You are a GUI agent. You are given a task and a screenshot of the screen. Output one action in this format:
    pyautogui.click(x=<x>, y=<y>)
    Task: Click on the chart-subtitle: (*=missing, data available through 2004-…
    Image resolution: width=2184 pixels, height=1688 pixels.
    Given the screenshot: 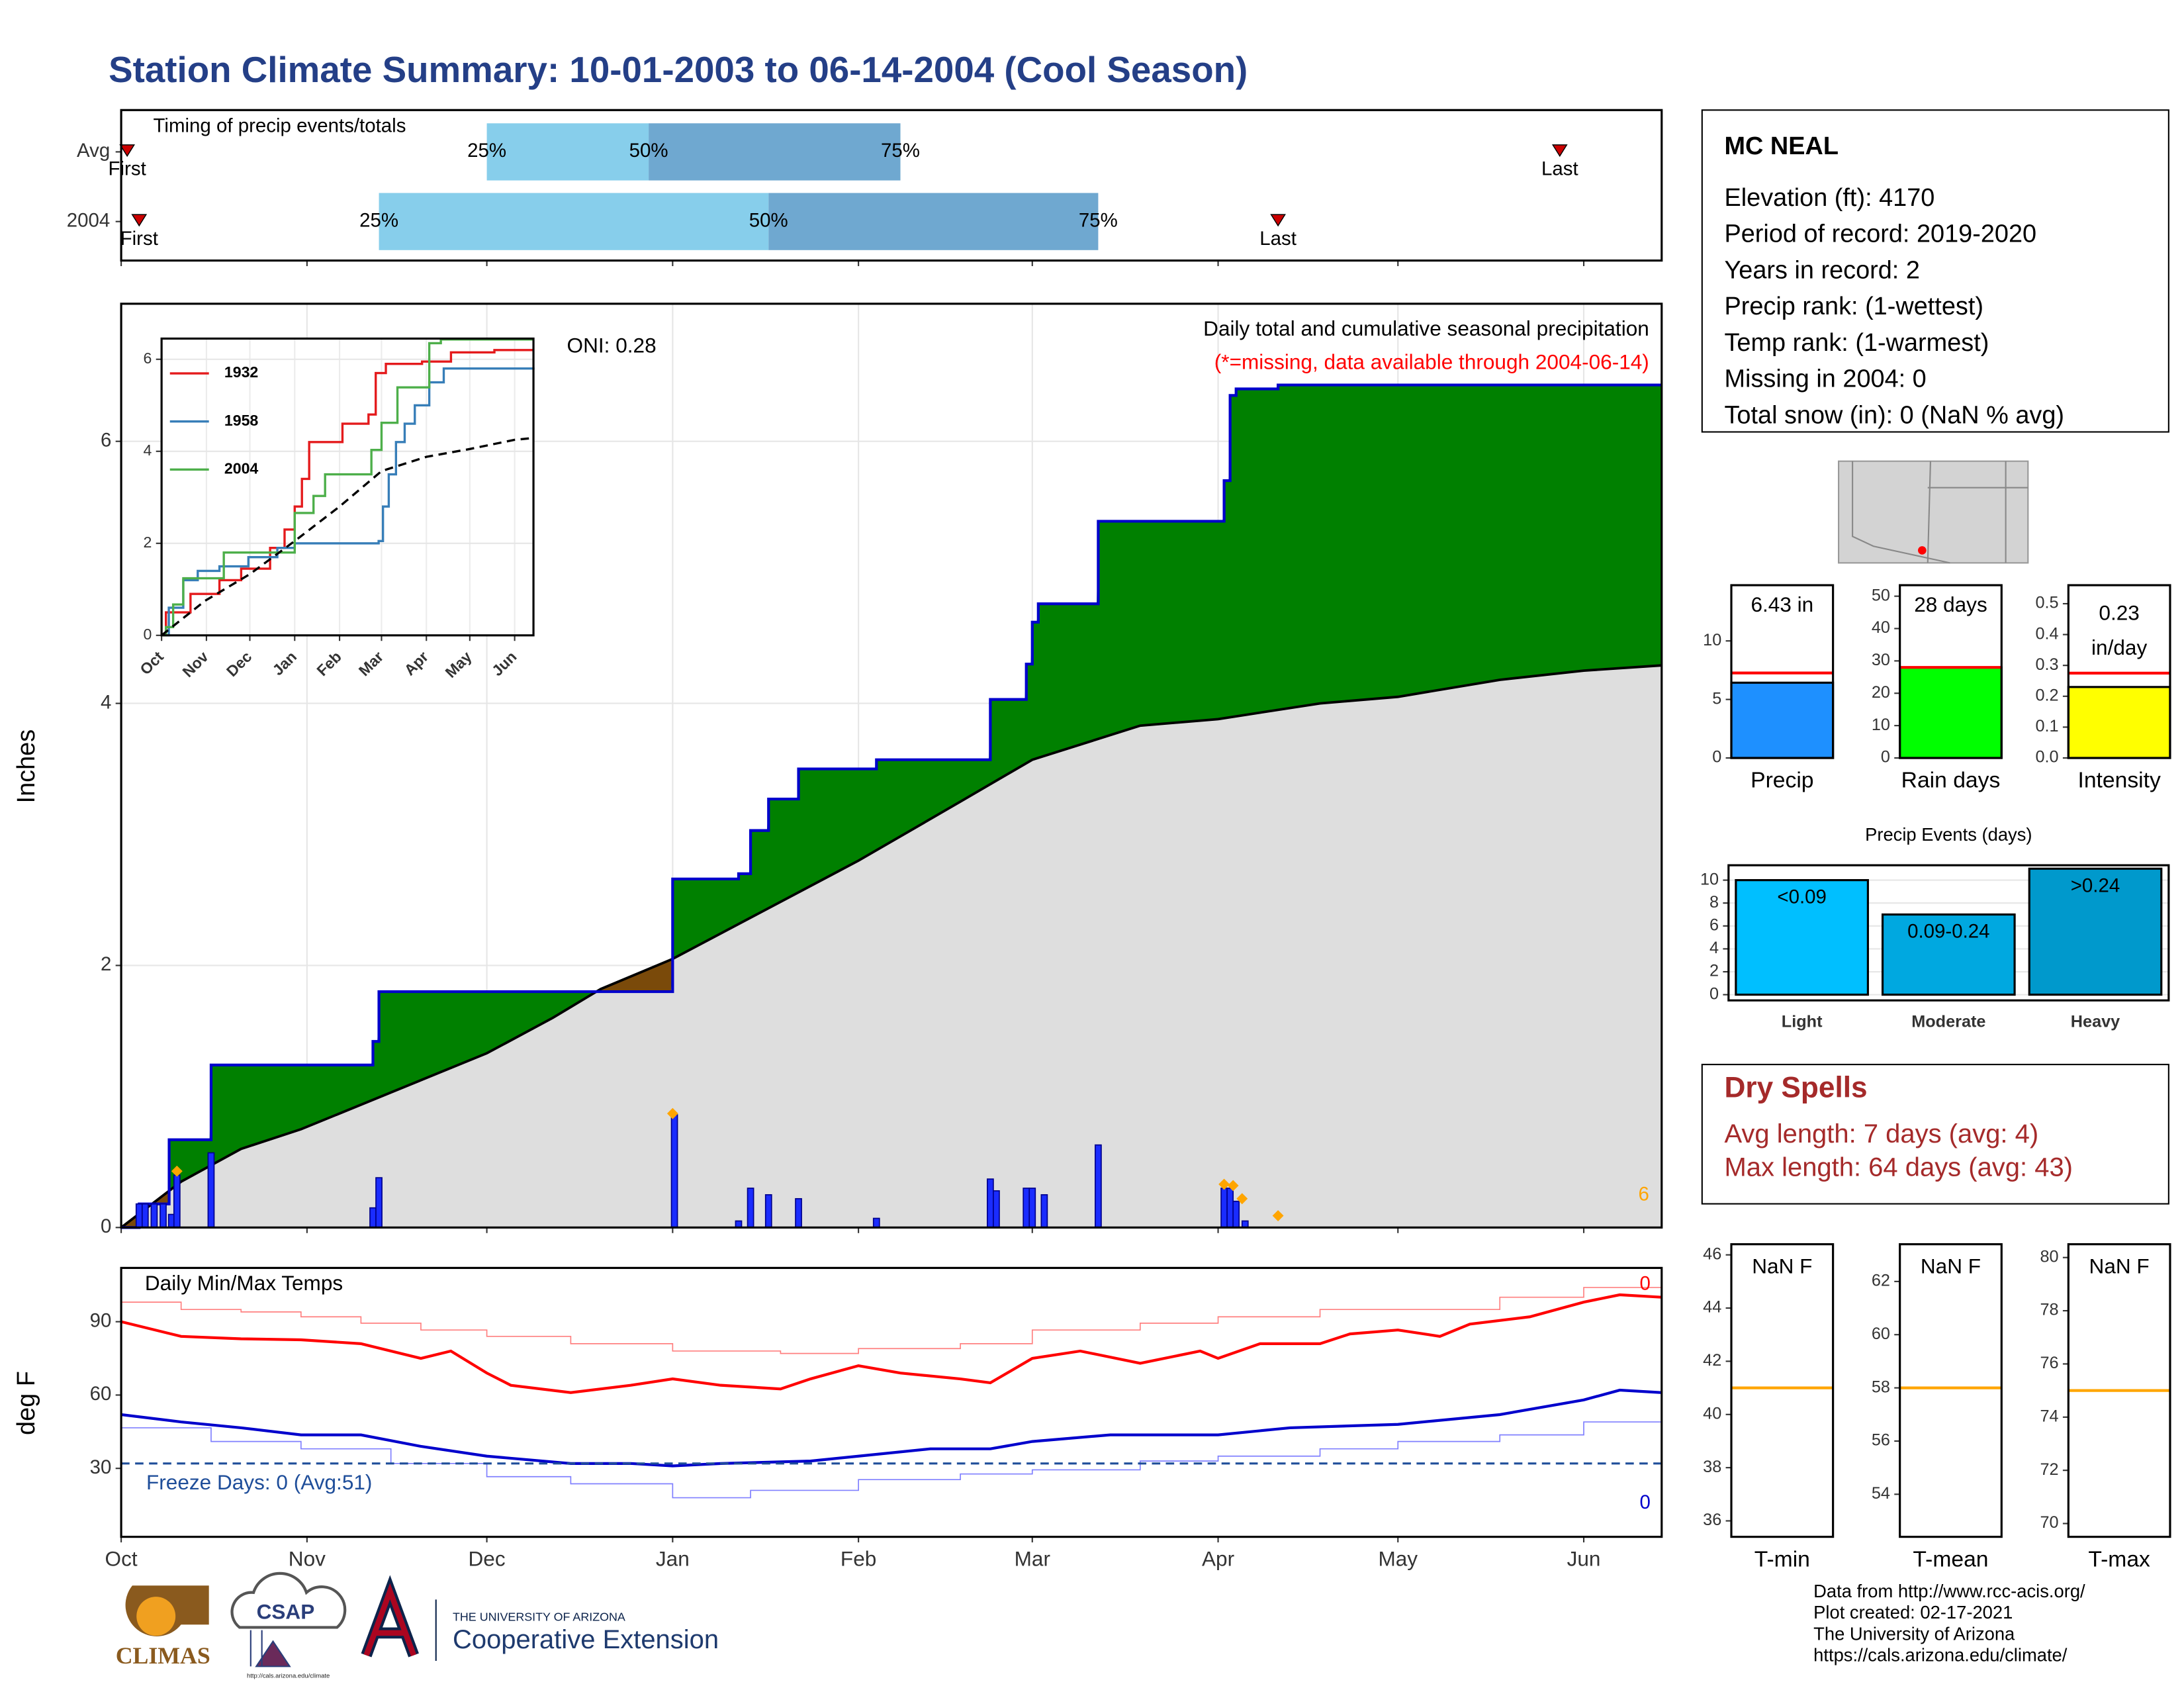 What is the action you would take?
    pyautogui.click(x=1431, y=362)
    